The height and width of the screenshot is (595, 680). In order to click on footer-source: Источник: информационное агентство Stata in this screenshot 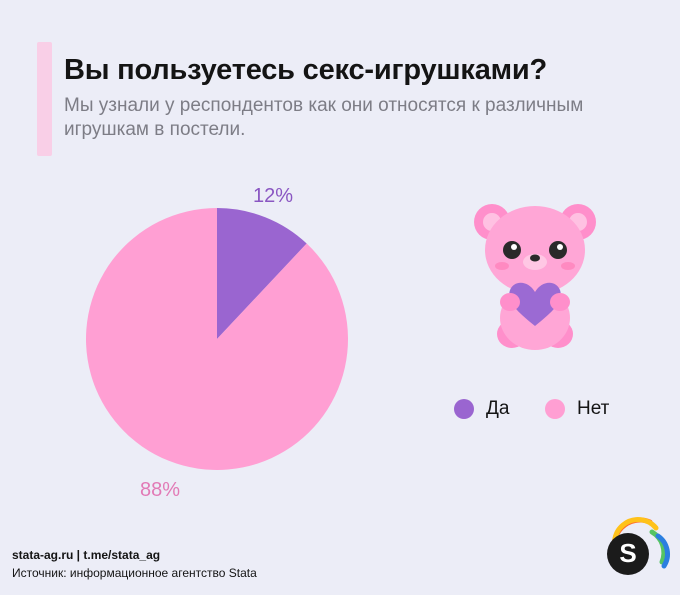, I will do `click(134, 573)`.